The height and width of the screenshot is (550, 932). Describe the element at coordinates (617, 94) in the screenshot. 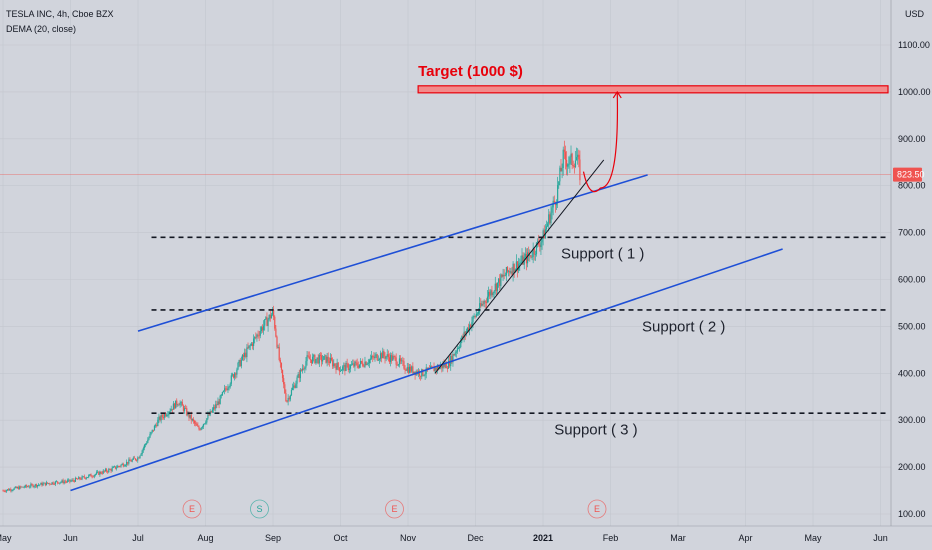

I see `projection-arrowhead` at that location.